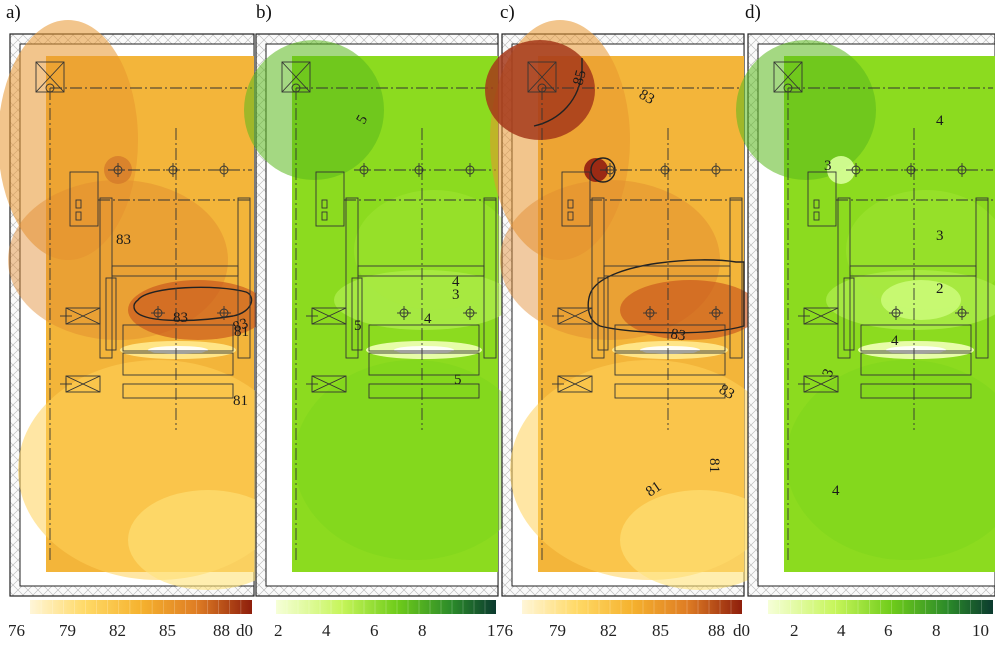 This screenshot has width=995, height=650. What do you see at coordinates (67, 630) in the screenshot?
I see `legend-a-tick-2: 79` at bounding box center [67, 630].